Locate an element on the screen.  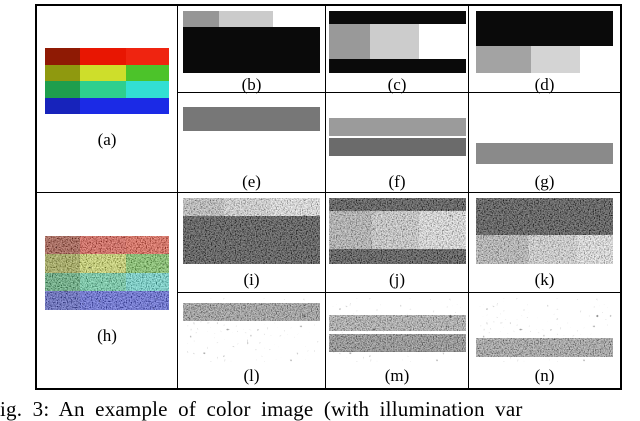
panel-j-image is located at coordinates (397, 231).